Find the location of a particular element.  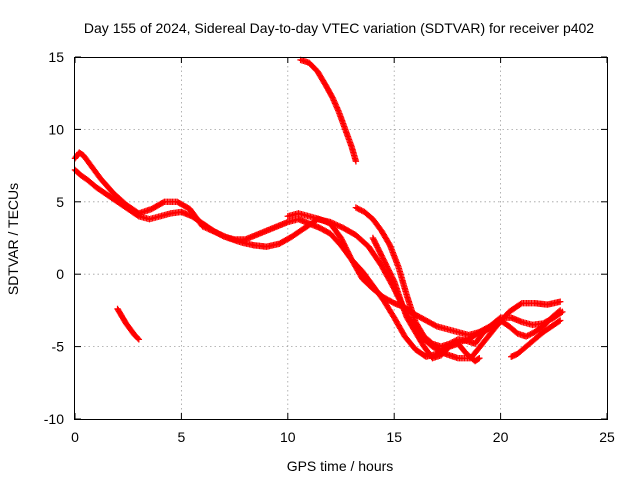

y-axis-label: SDTVAR / TECUs is located at coordinates (13, 239).